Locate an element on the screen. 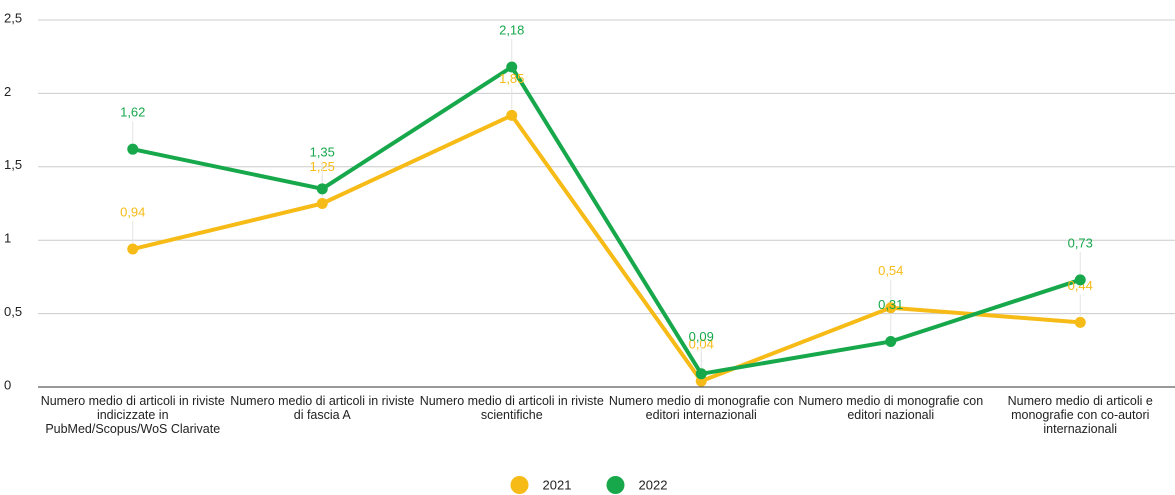  y-tick-label: 1 is located at coordinates (7, 238).